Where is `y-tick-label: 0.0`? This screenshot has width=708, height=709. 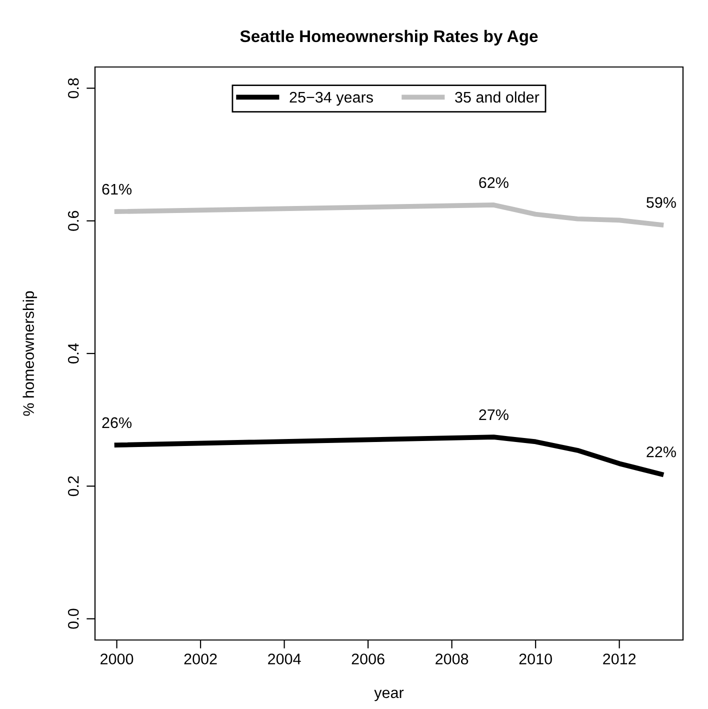 y-tick-label: 0.0 is located at coordinates (73, 618).